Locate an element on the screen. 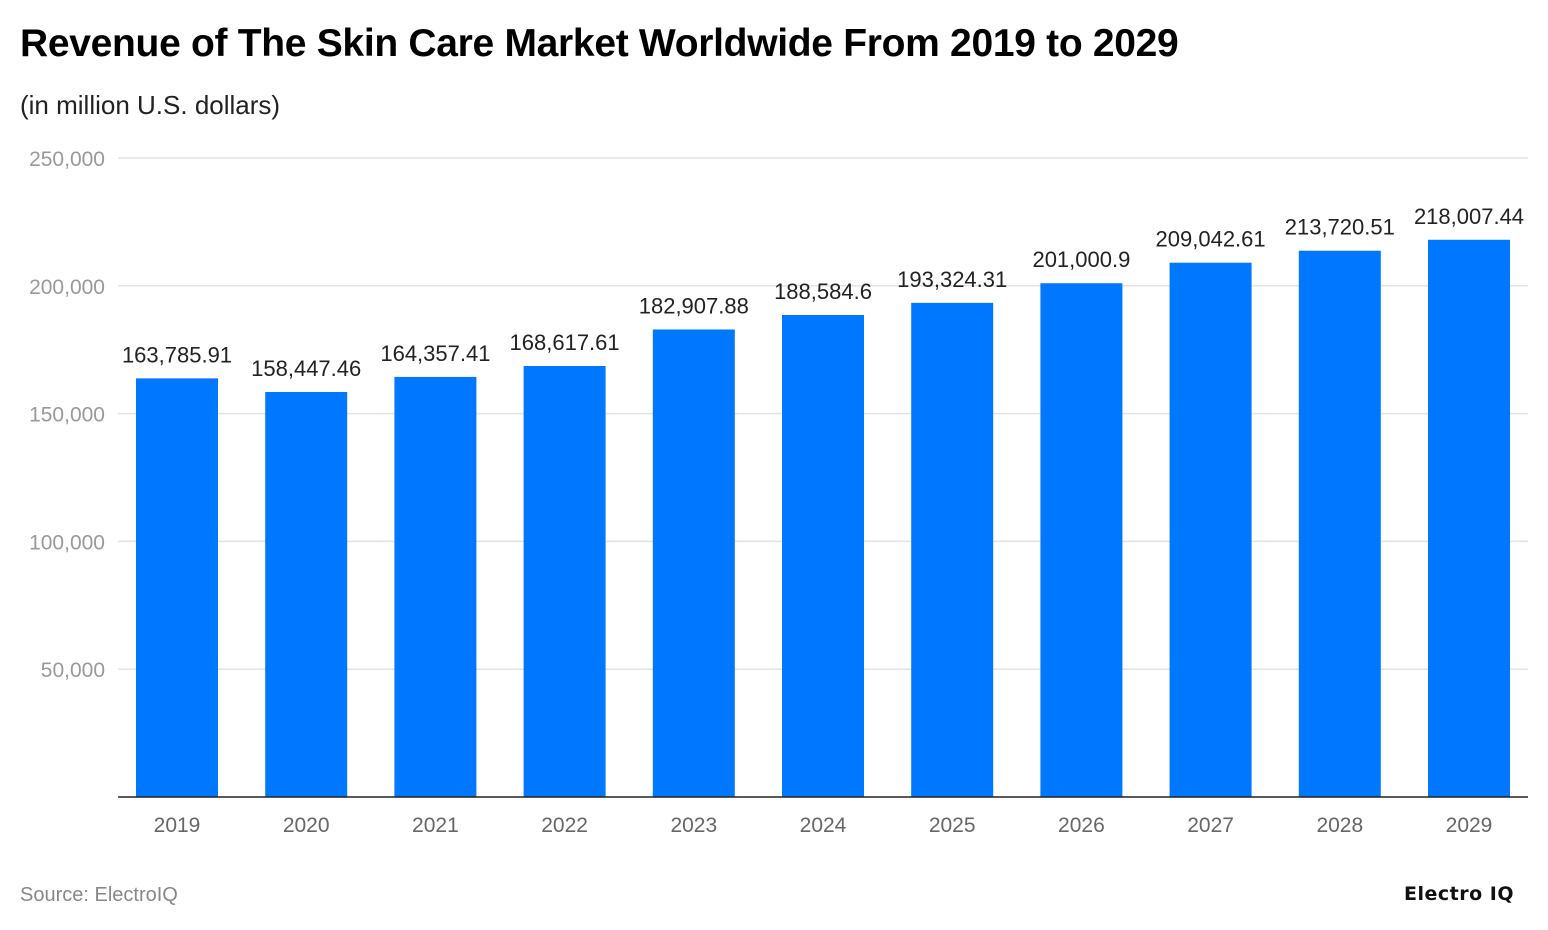 This screenshot has height=930, width=1548. bar-2019 is located at coordinates (177, 587).